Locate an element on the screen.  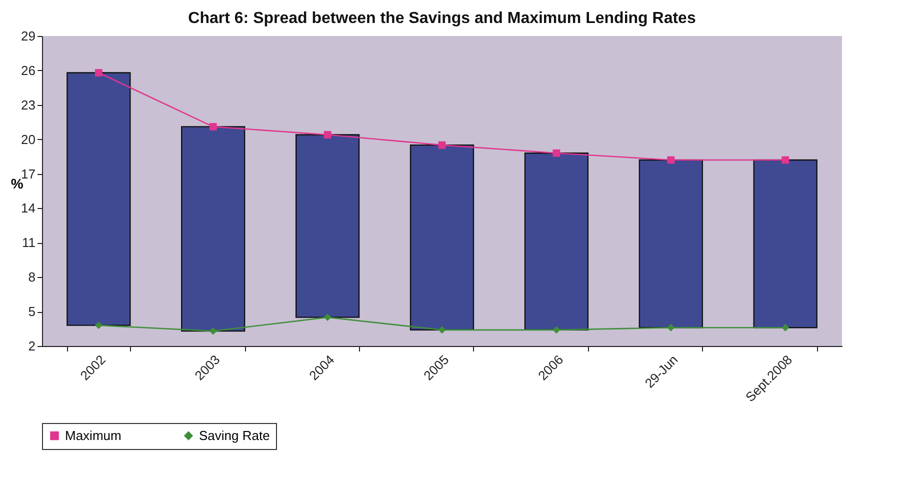
y-tick-label: 23 is located at coordinates (28, 104).